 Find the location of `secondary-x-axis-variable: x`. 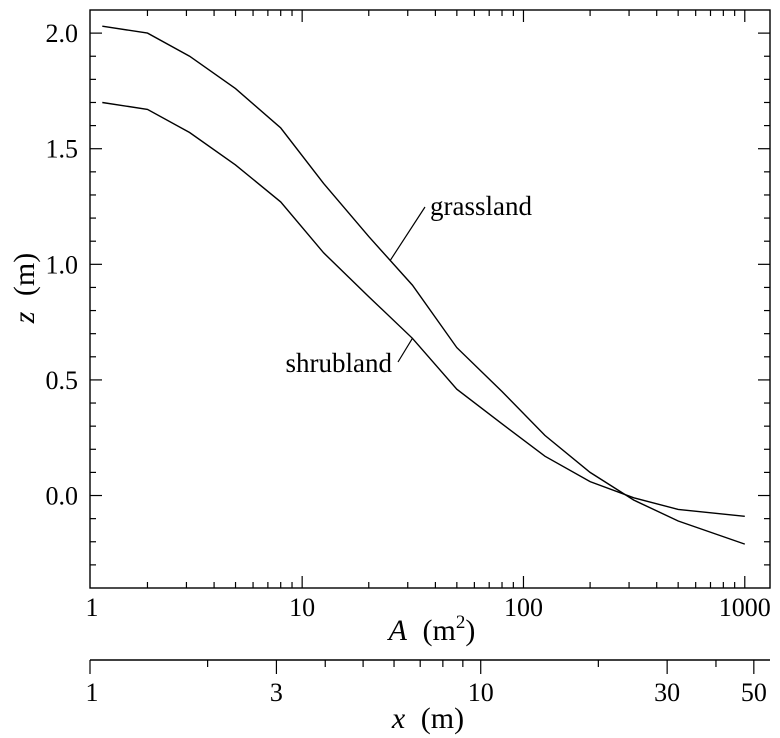

secondary-x-axis-variable: x is located at coordinates (398, 718).